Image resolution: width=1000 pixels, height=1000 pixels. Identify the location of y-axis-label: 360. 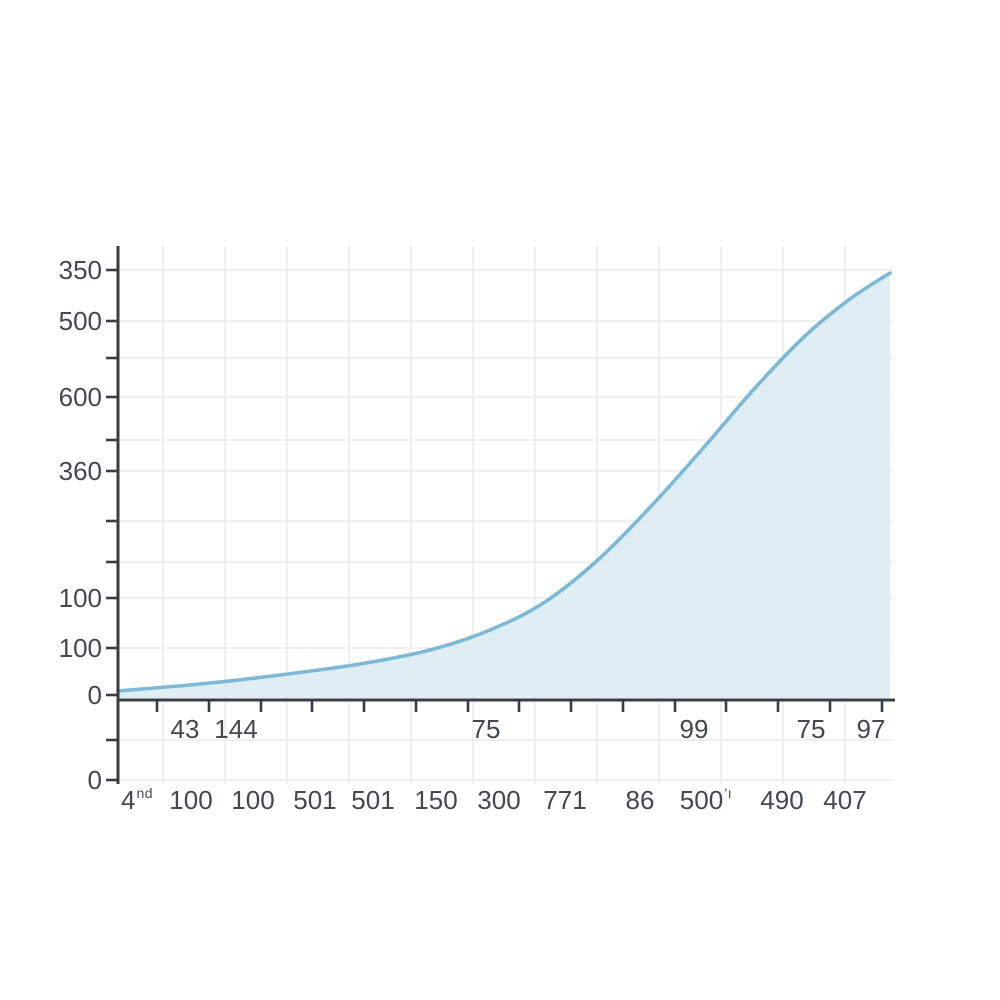
(80, 471).